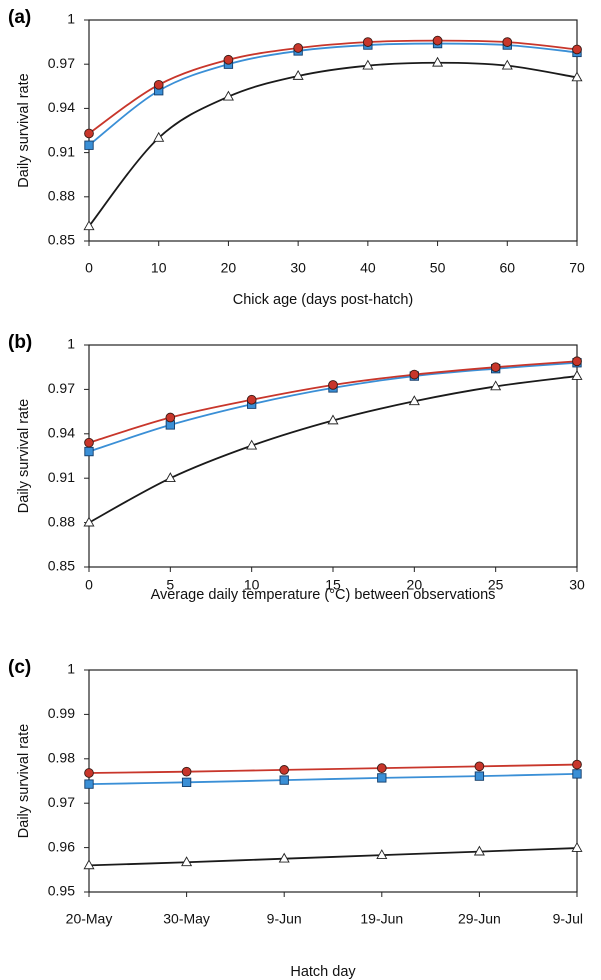  I want to click on series-line-circle, so click(333, 768).